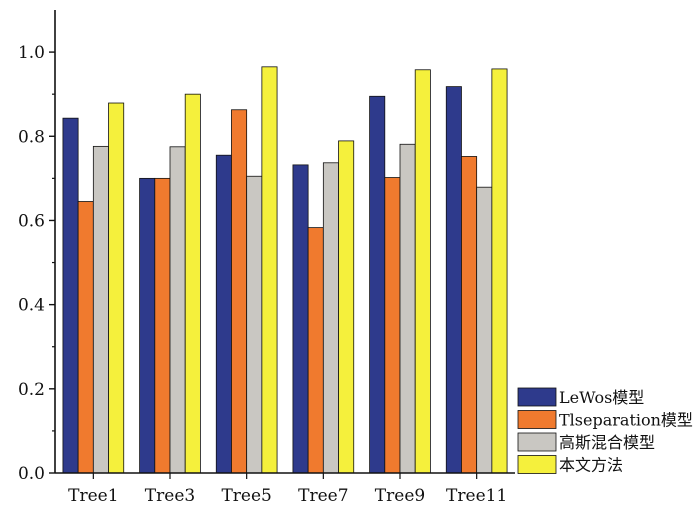 The height and width of the screenshot is (517, 700). What do you see at coordinates (31, 474) in the screenshot?
I see `y-tick-label: 0.0` at bounding box center [31, 474].